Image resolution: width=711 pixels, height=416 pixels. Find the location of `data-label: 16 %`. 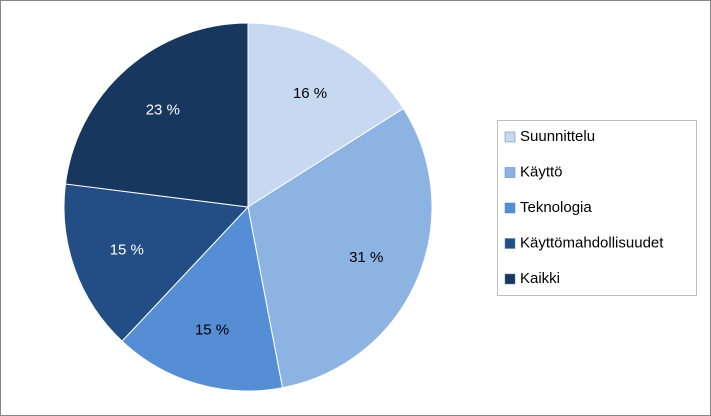

data-label: 16 % is located at coordinates (310, 93).